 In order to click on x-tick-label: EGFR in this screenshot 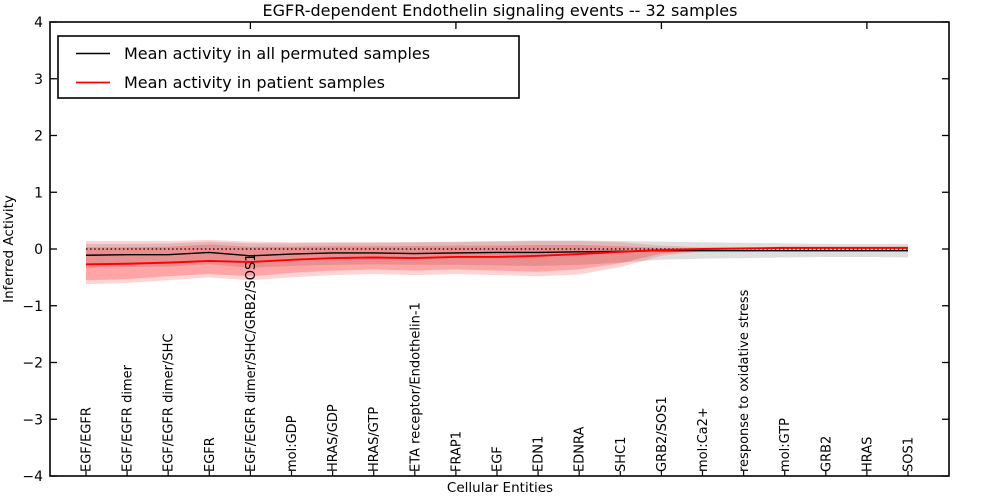, I will do `click(210, 454)`.